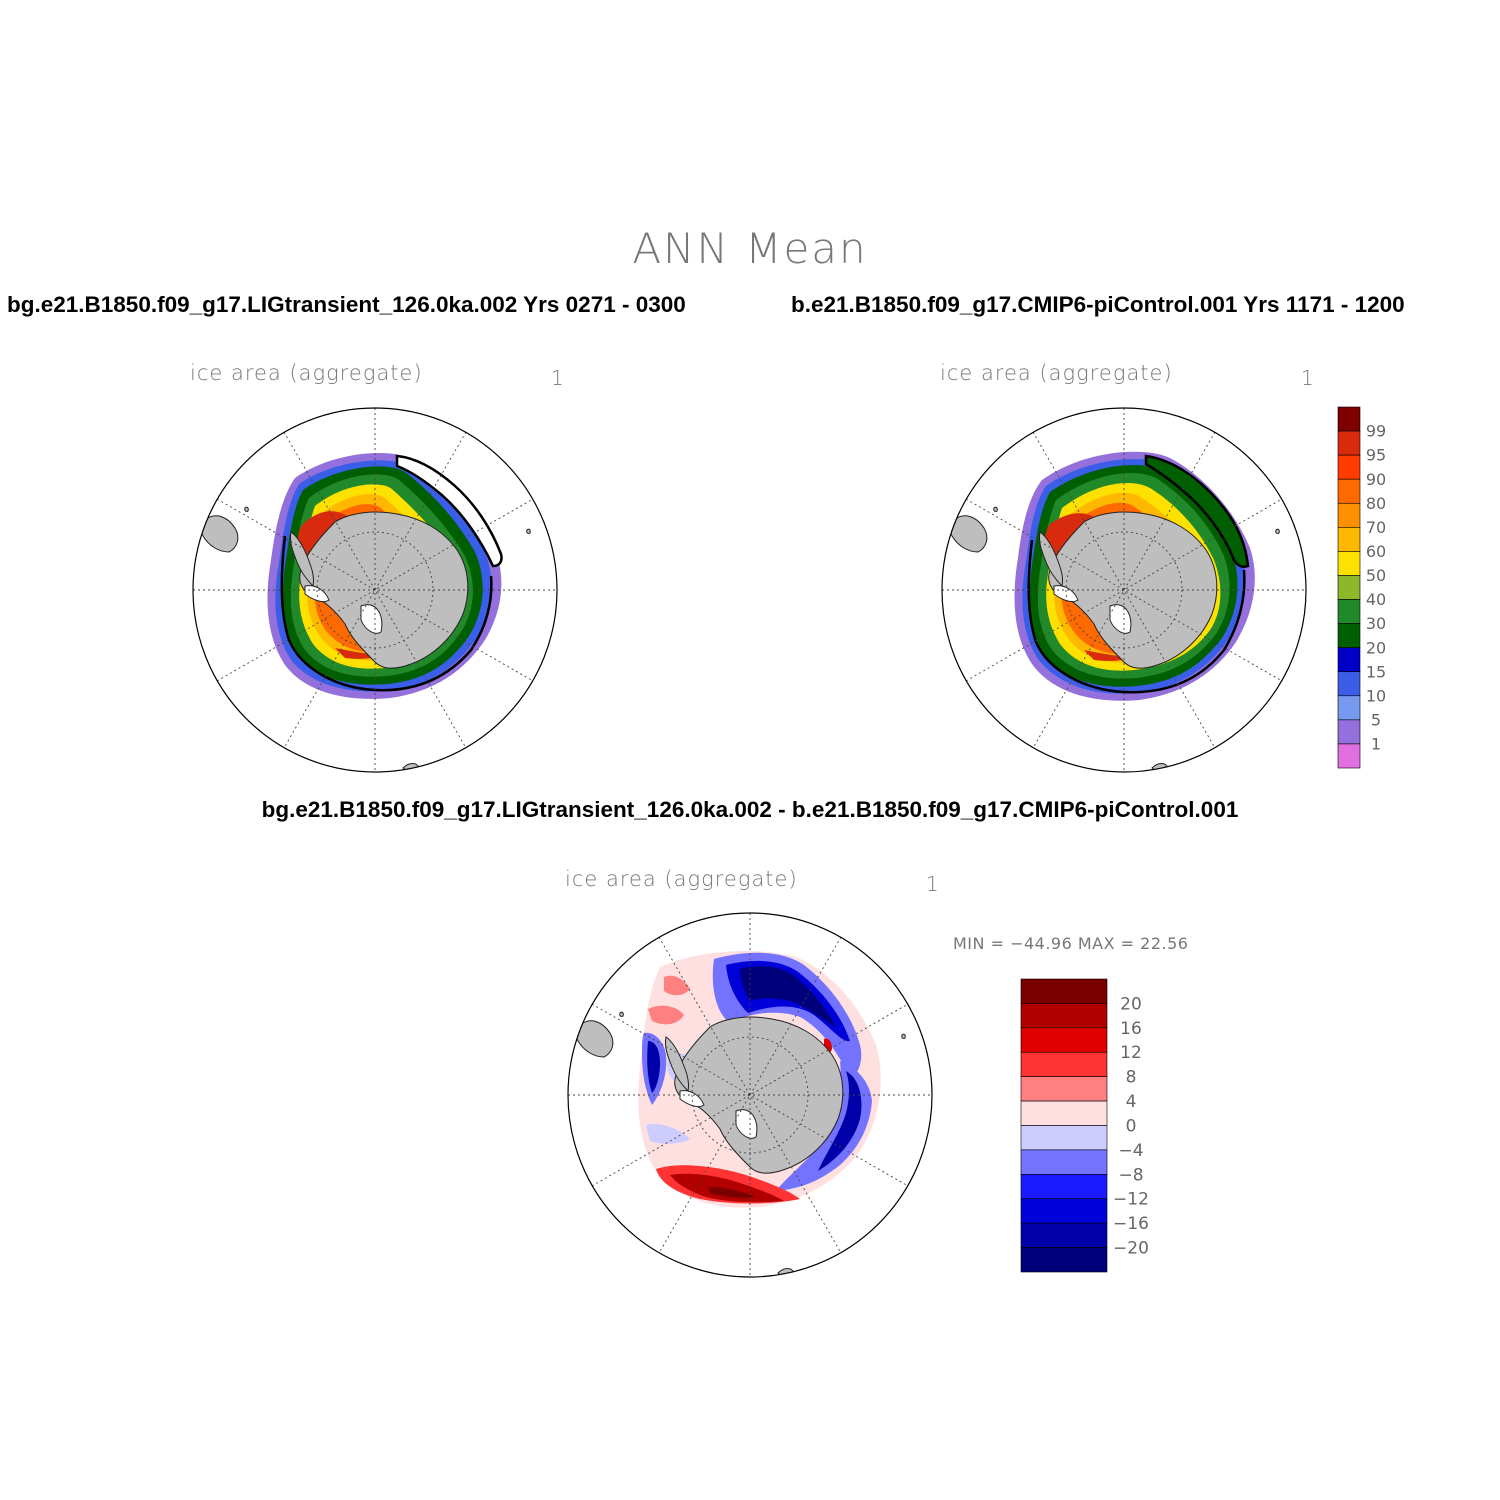 The width and height of the screenshot is (1500, 1500). Describe the element at coordinates (1376, 744) in the screenshot. I see `abs-colorbar-tick-label: 1` at that location.